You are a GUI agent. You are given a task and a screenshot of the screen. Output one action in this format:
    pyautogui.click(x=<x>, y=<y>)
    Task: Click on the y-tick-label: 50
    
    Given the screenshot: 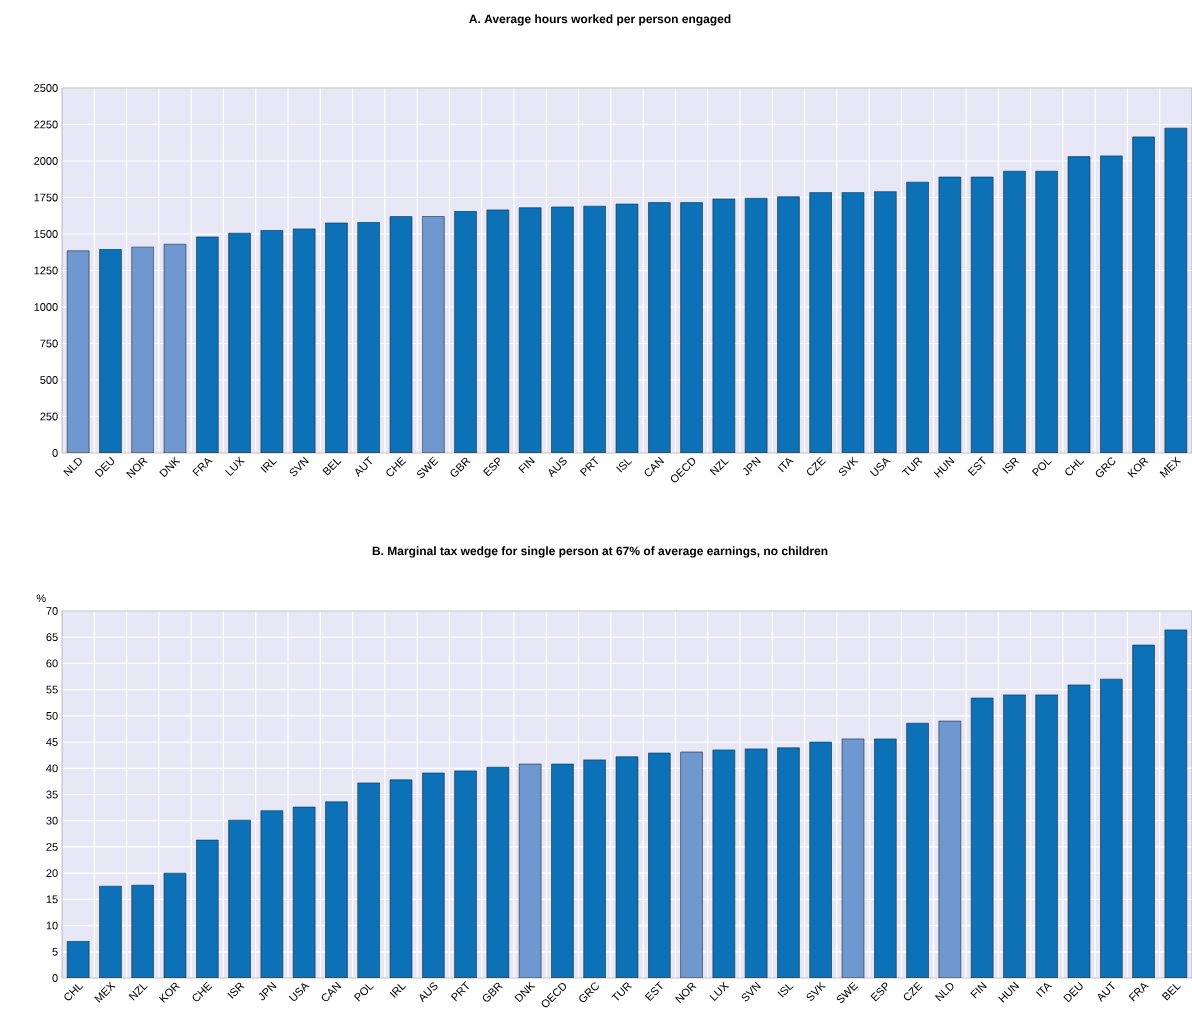 What is the action you would take?
    pyautogui.click(x=52, y=715)
    